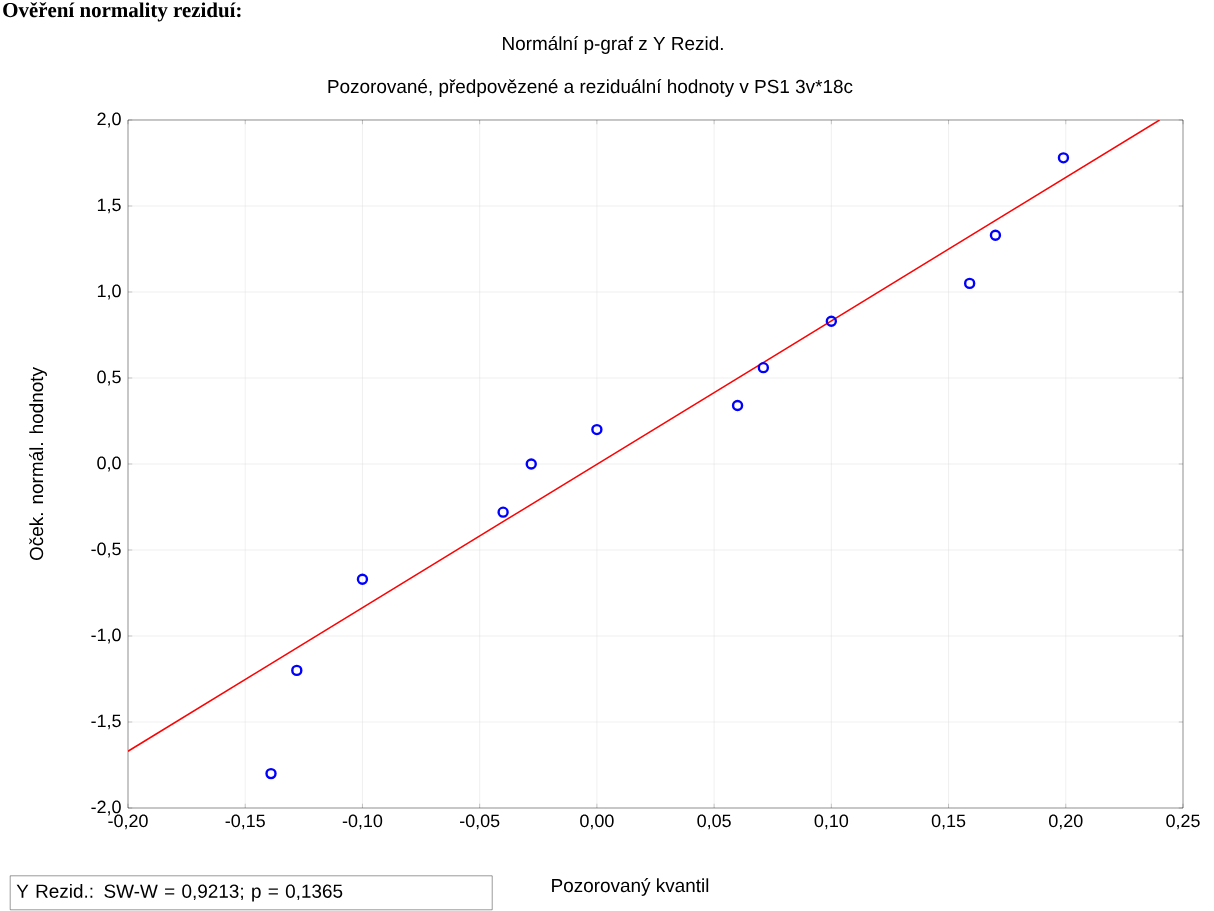 The image size is (1214, 911). Describe the element at coordinates (362, 822) in the screenshot. I see `x-tick-label: -0,10` at that location.